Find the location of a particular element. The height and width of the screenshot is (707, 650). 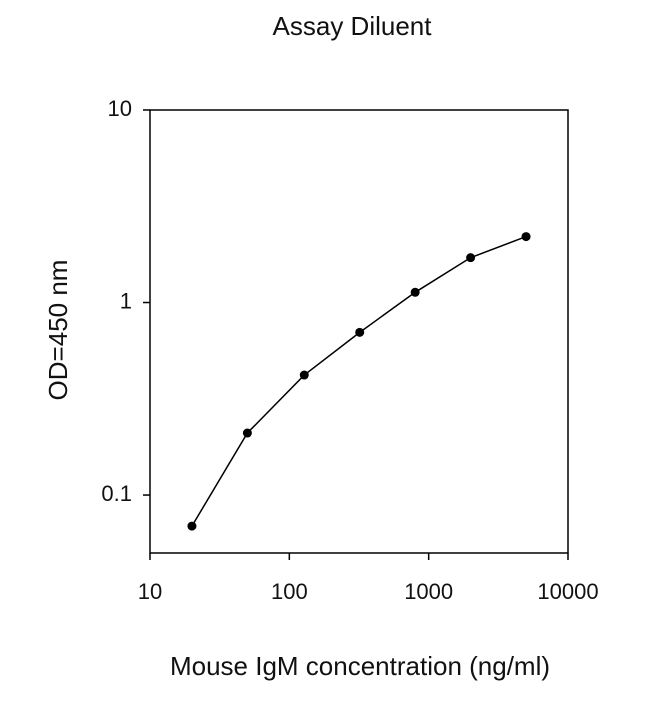

x-tick-label: 10000 is located at coordinates (567, 591).